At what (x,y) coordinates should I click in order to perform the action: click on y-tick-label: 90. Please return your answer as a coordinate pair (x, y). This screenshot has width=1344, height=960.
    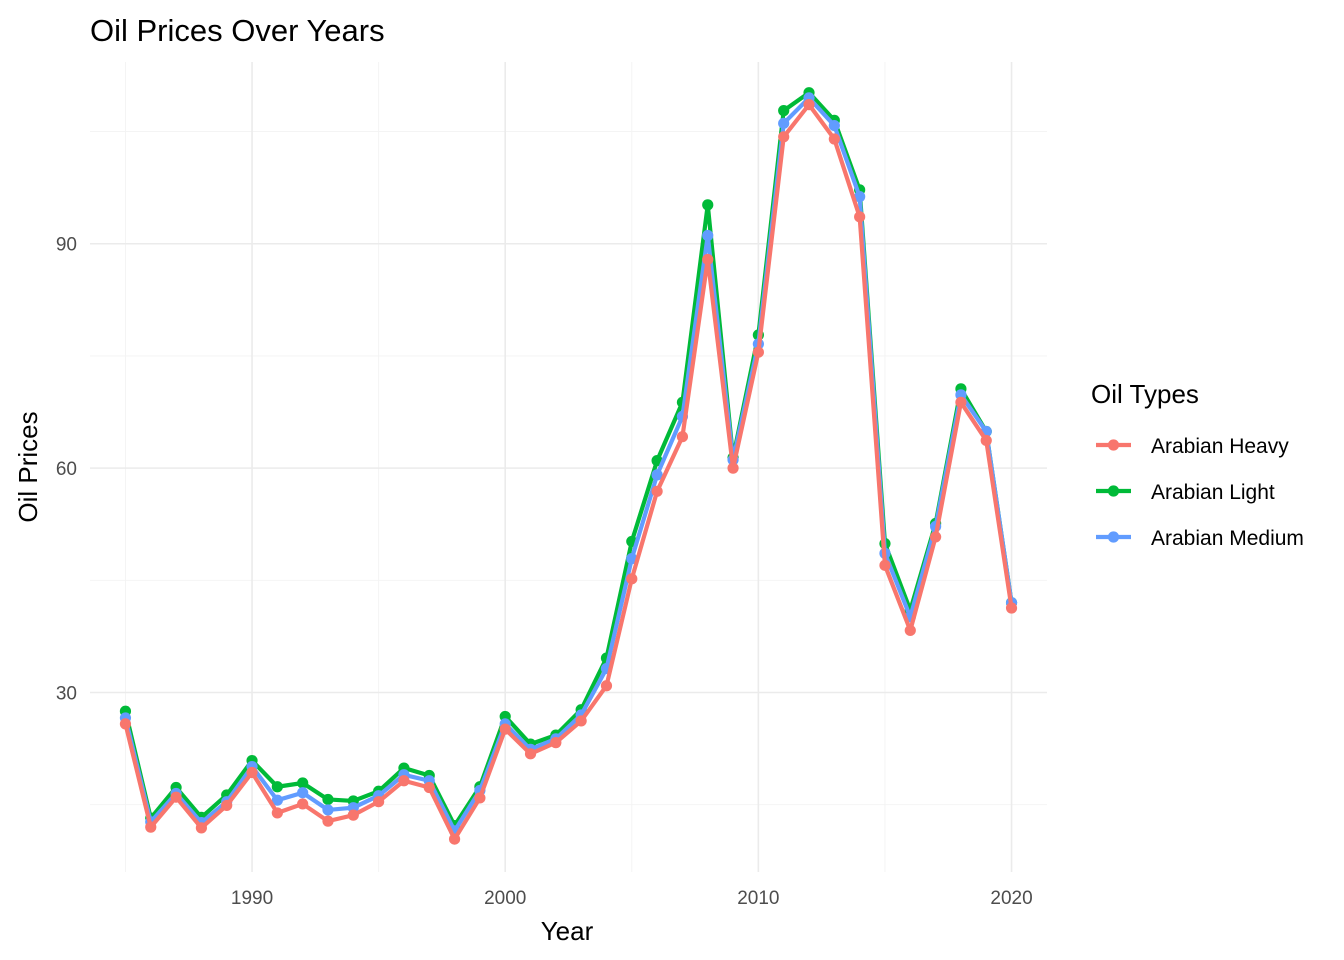
    Looking at the image, I should click on (66, 245).